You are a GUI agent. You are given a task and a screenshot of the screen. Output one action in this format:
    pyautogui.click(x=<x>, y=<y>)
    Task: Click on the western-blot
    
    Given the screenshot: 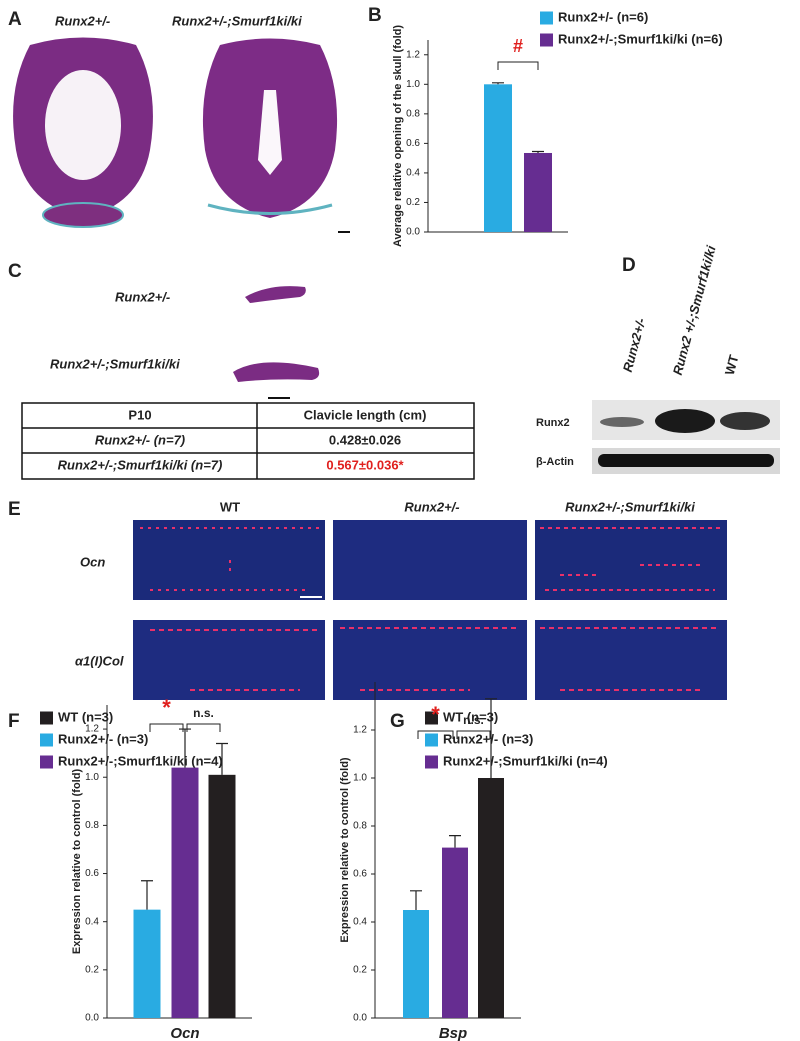 What is the action you would take?
    pyautogui.click(x=686, y=437)
    